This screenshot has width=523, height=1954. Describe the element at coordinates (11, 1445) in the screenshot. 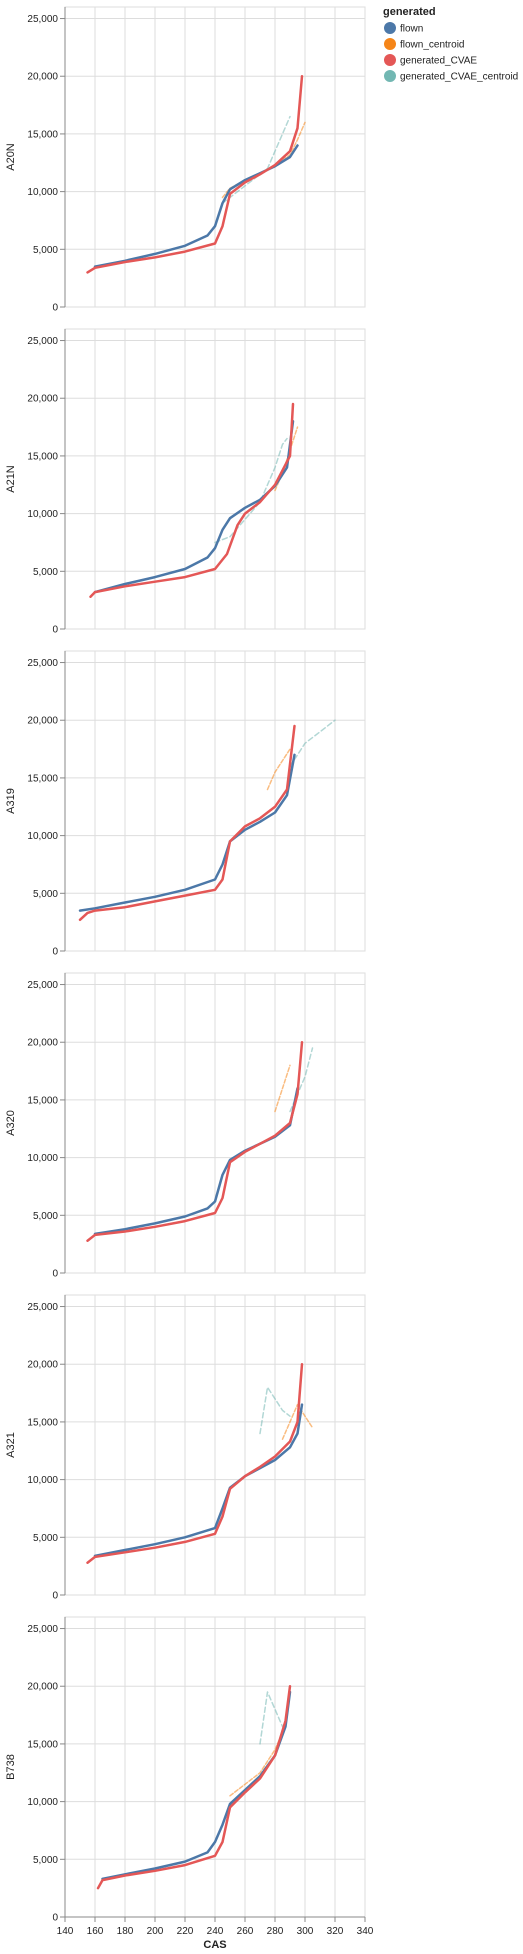

I see `facet-label-A321: A321` at that location.